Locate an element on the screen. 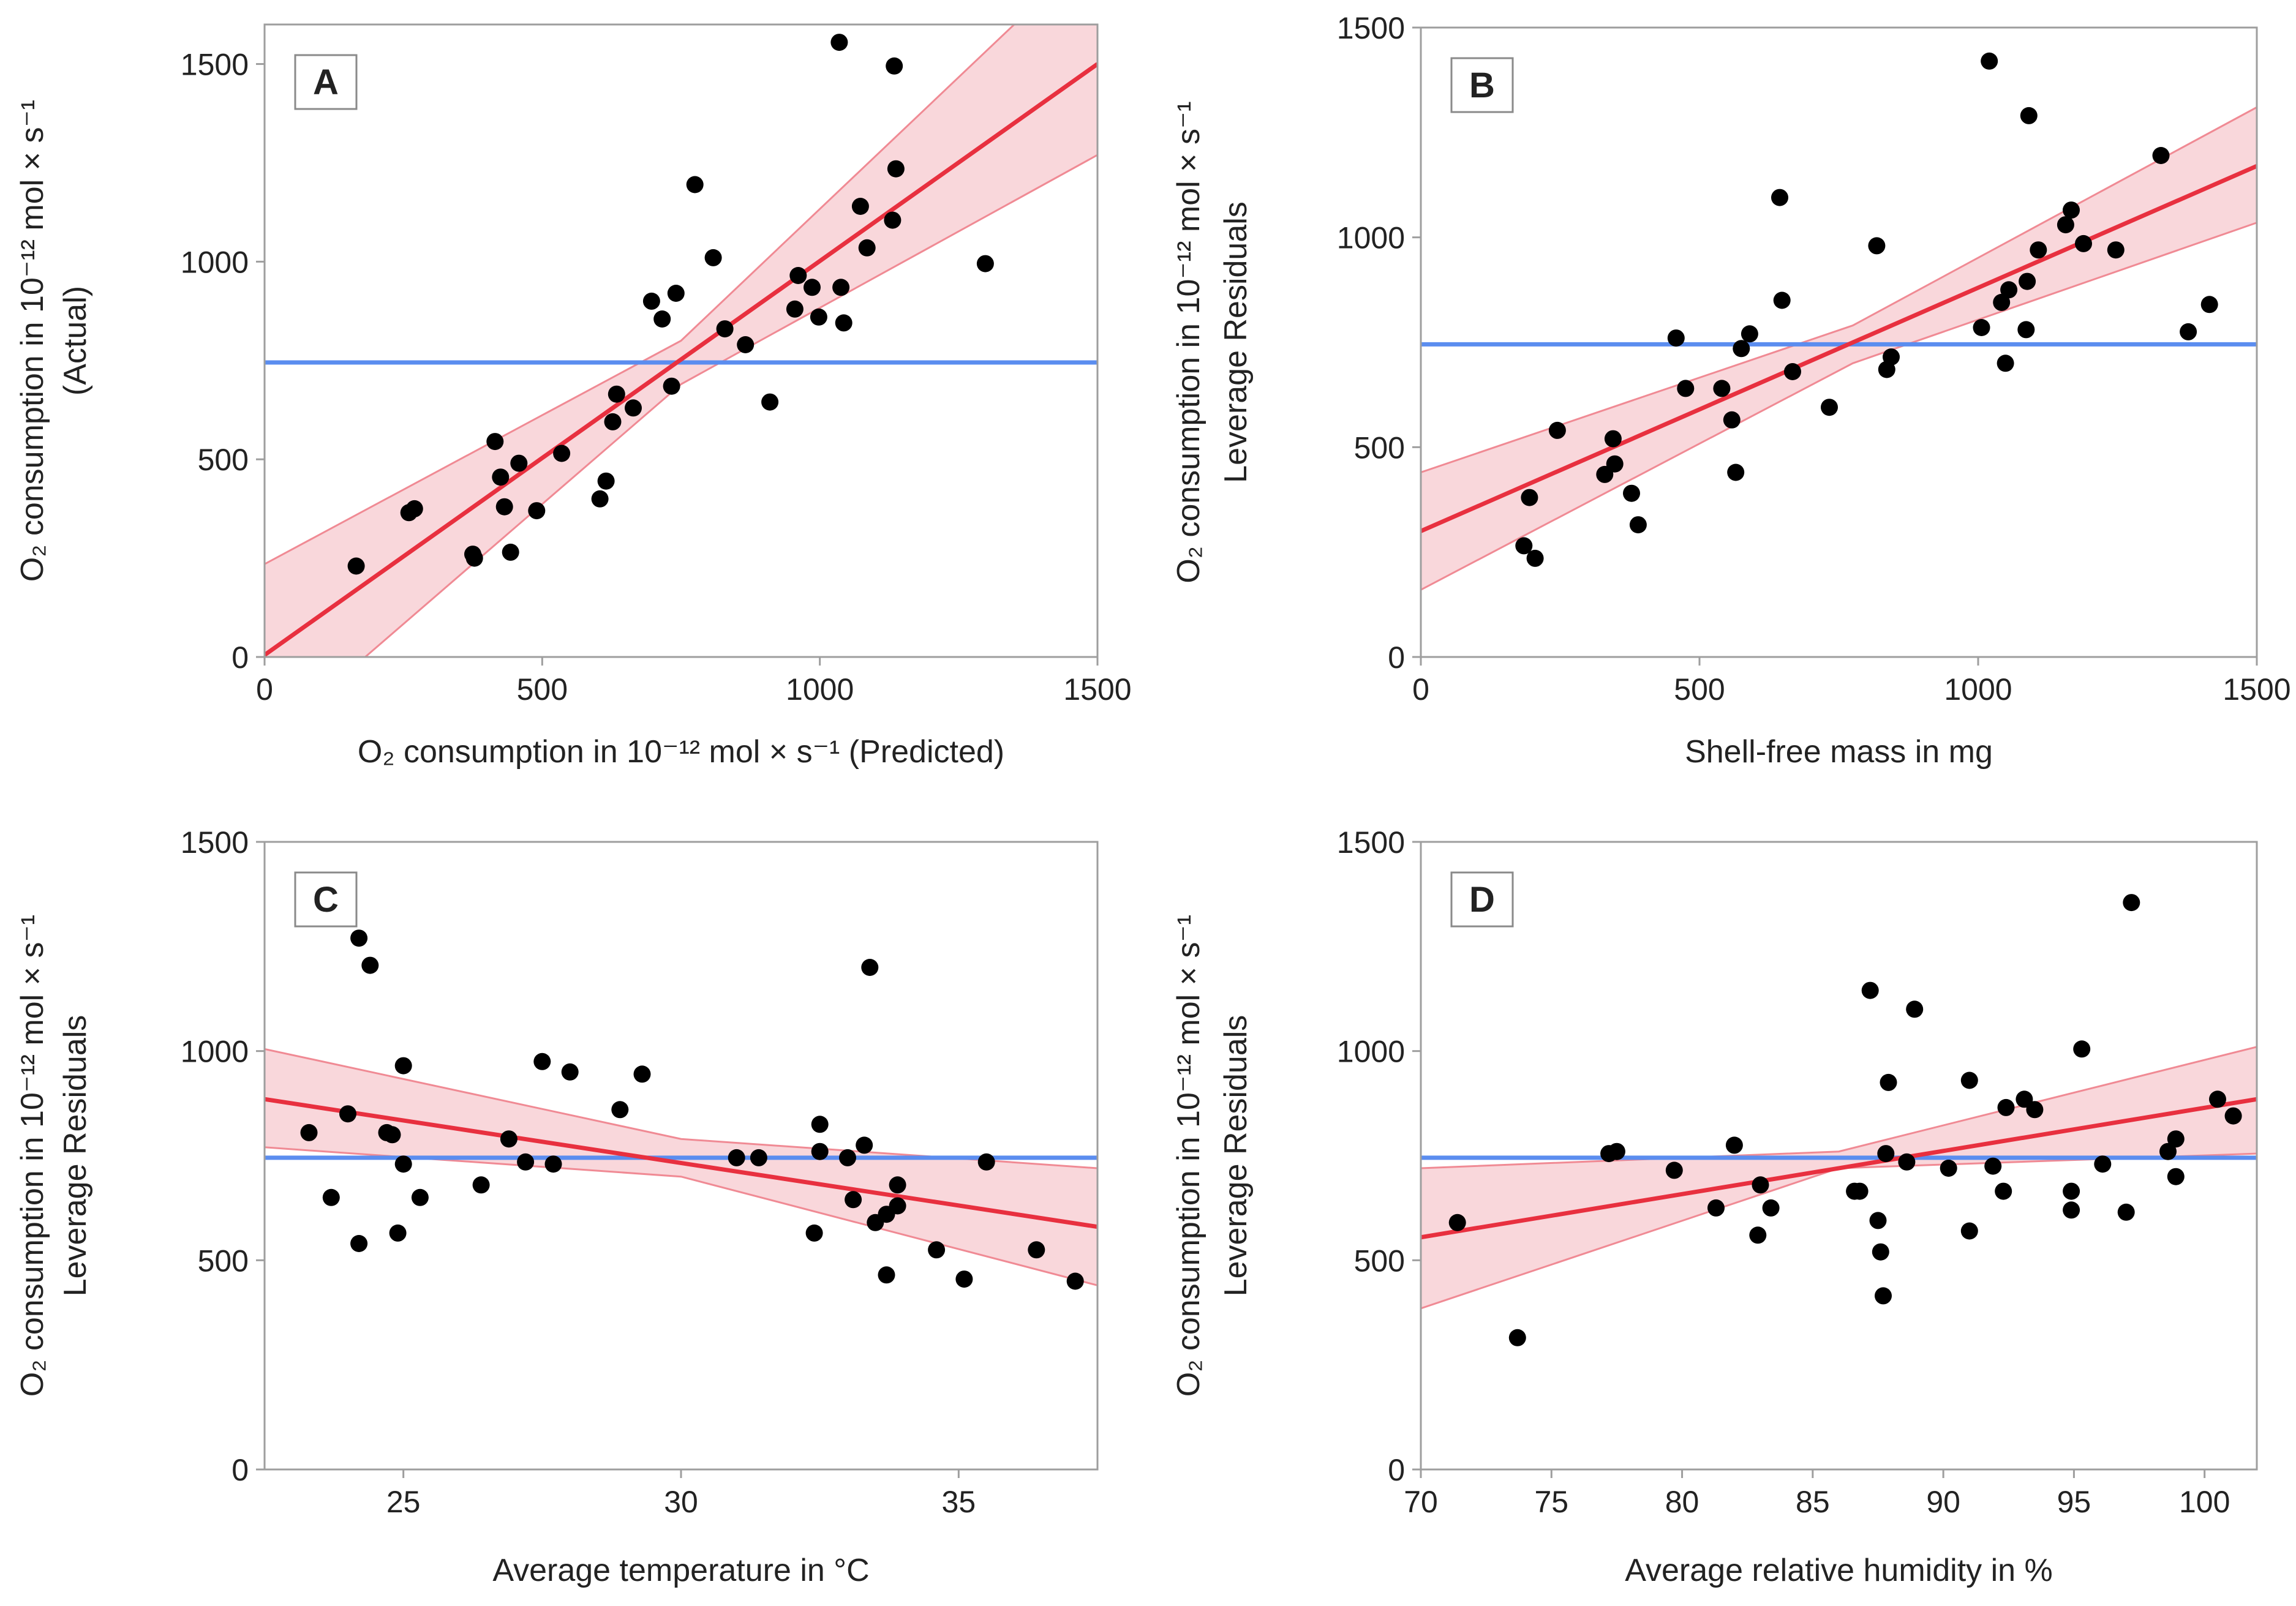 The image size is (2296, 1606). x-tick-label: 1500 is located at coordinates (1097, 689).